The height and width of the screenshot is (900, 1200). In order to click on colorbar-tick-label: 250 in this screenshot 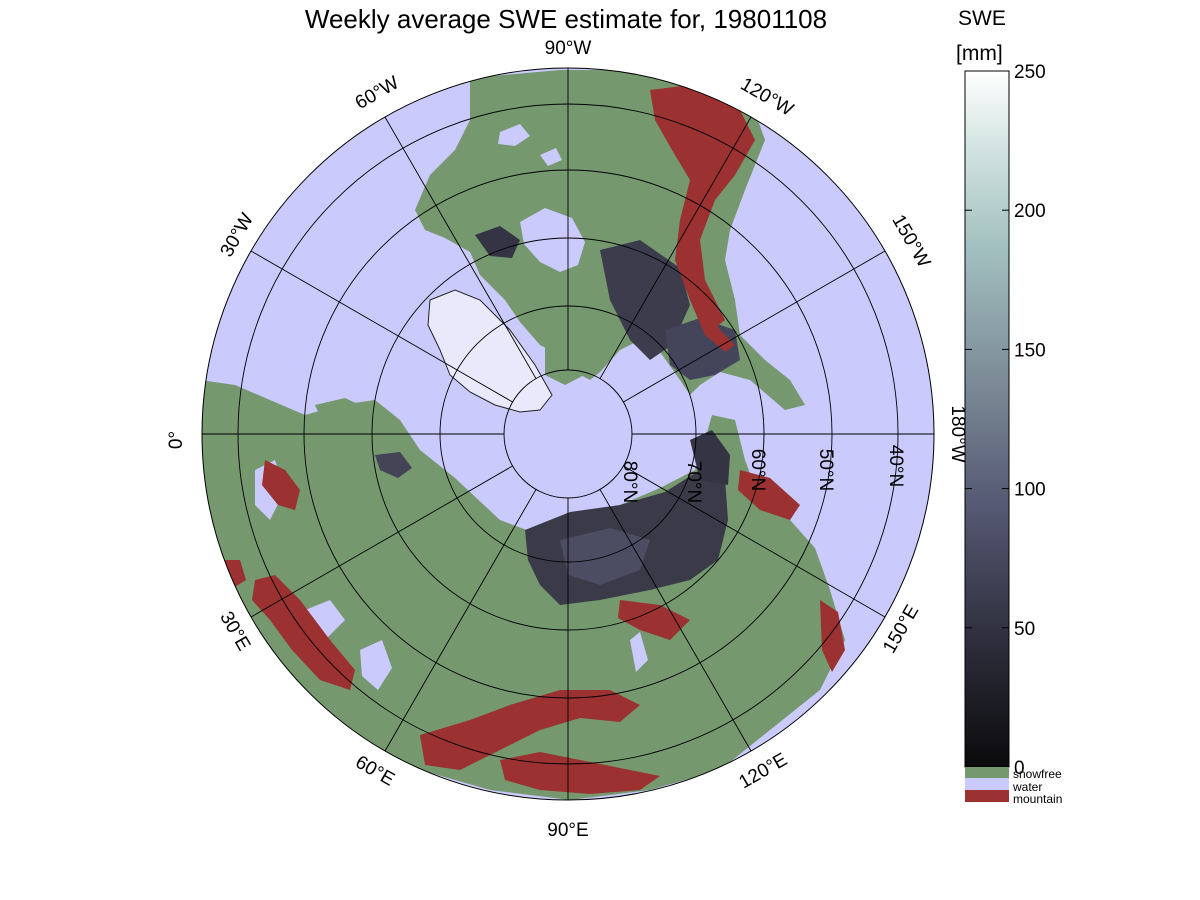, I will do `click(1030, 72)`.